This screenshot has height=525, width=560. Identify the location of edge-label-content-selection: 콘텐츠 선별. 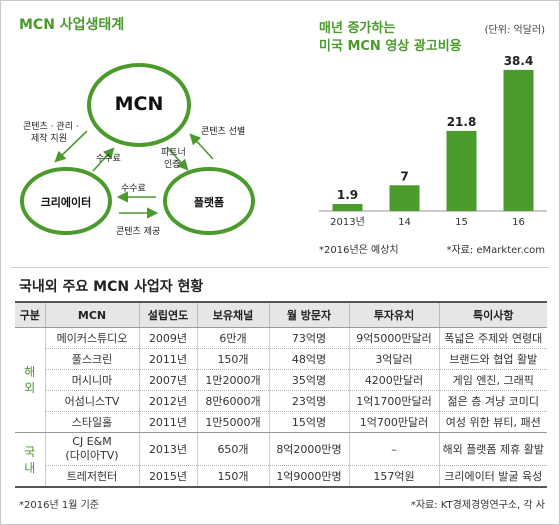
(223, 132).